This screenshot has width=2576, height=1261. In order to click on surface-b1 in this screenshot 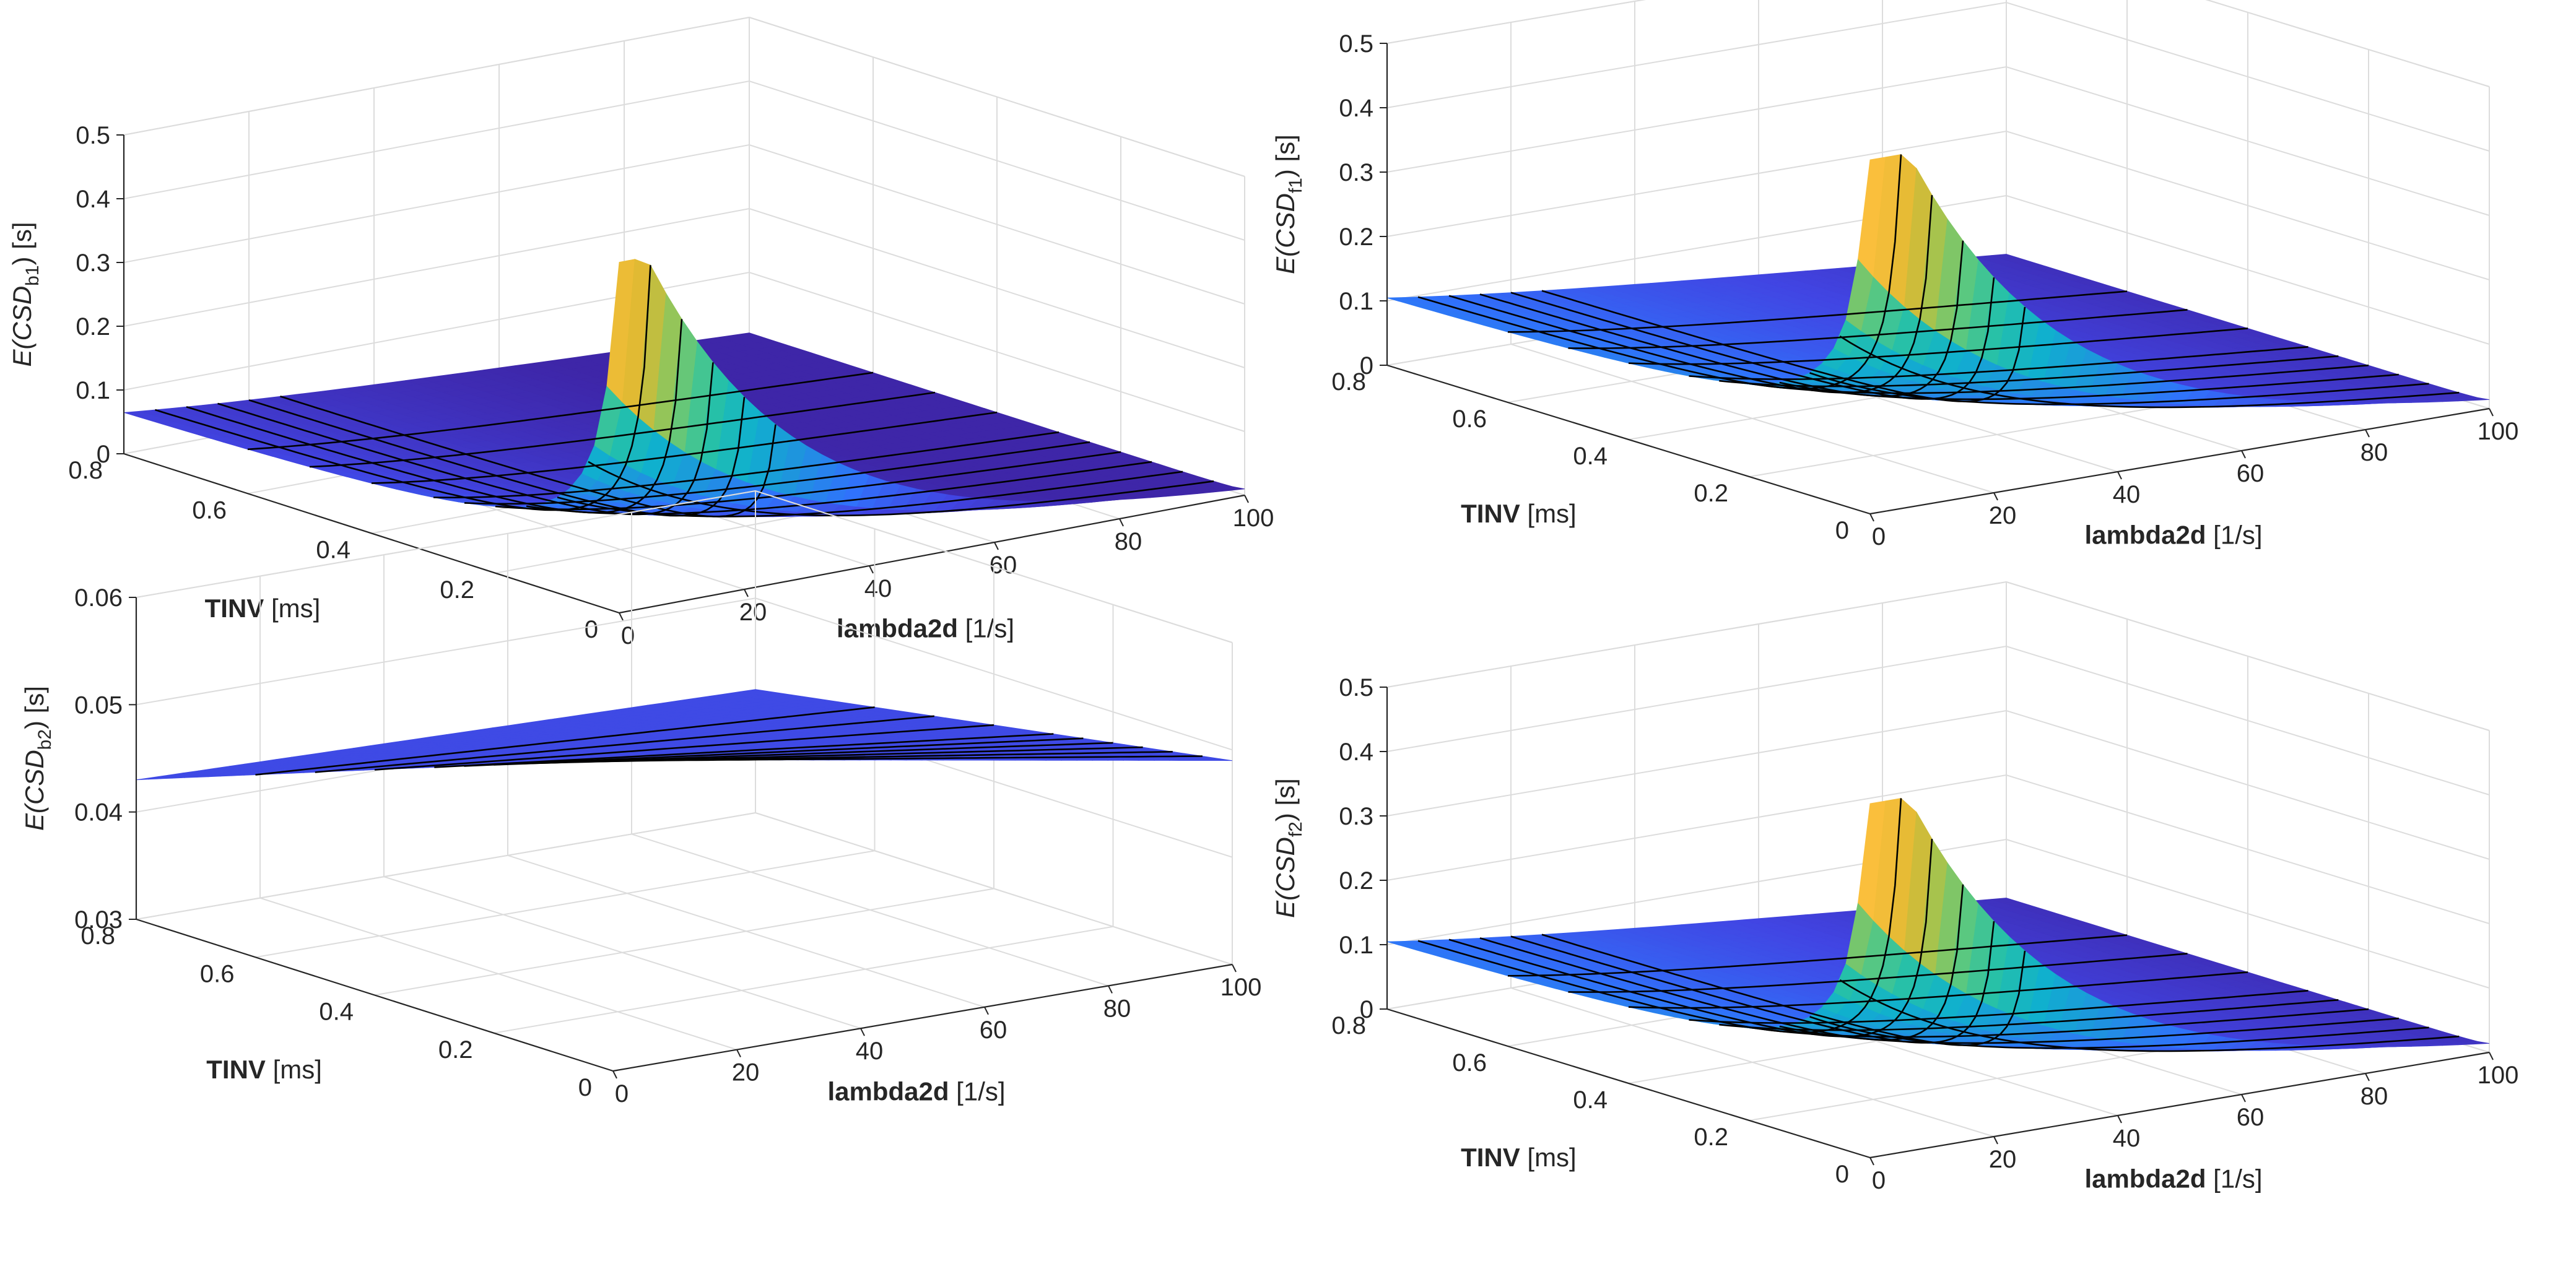, I will do `click(684, 388)`.